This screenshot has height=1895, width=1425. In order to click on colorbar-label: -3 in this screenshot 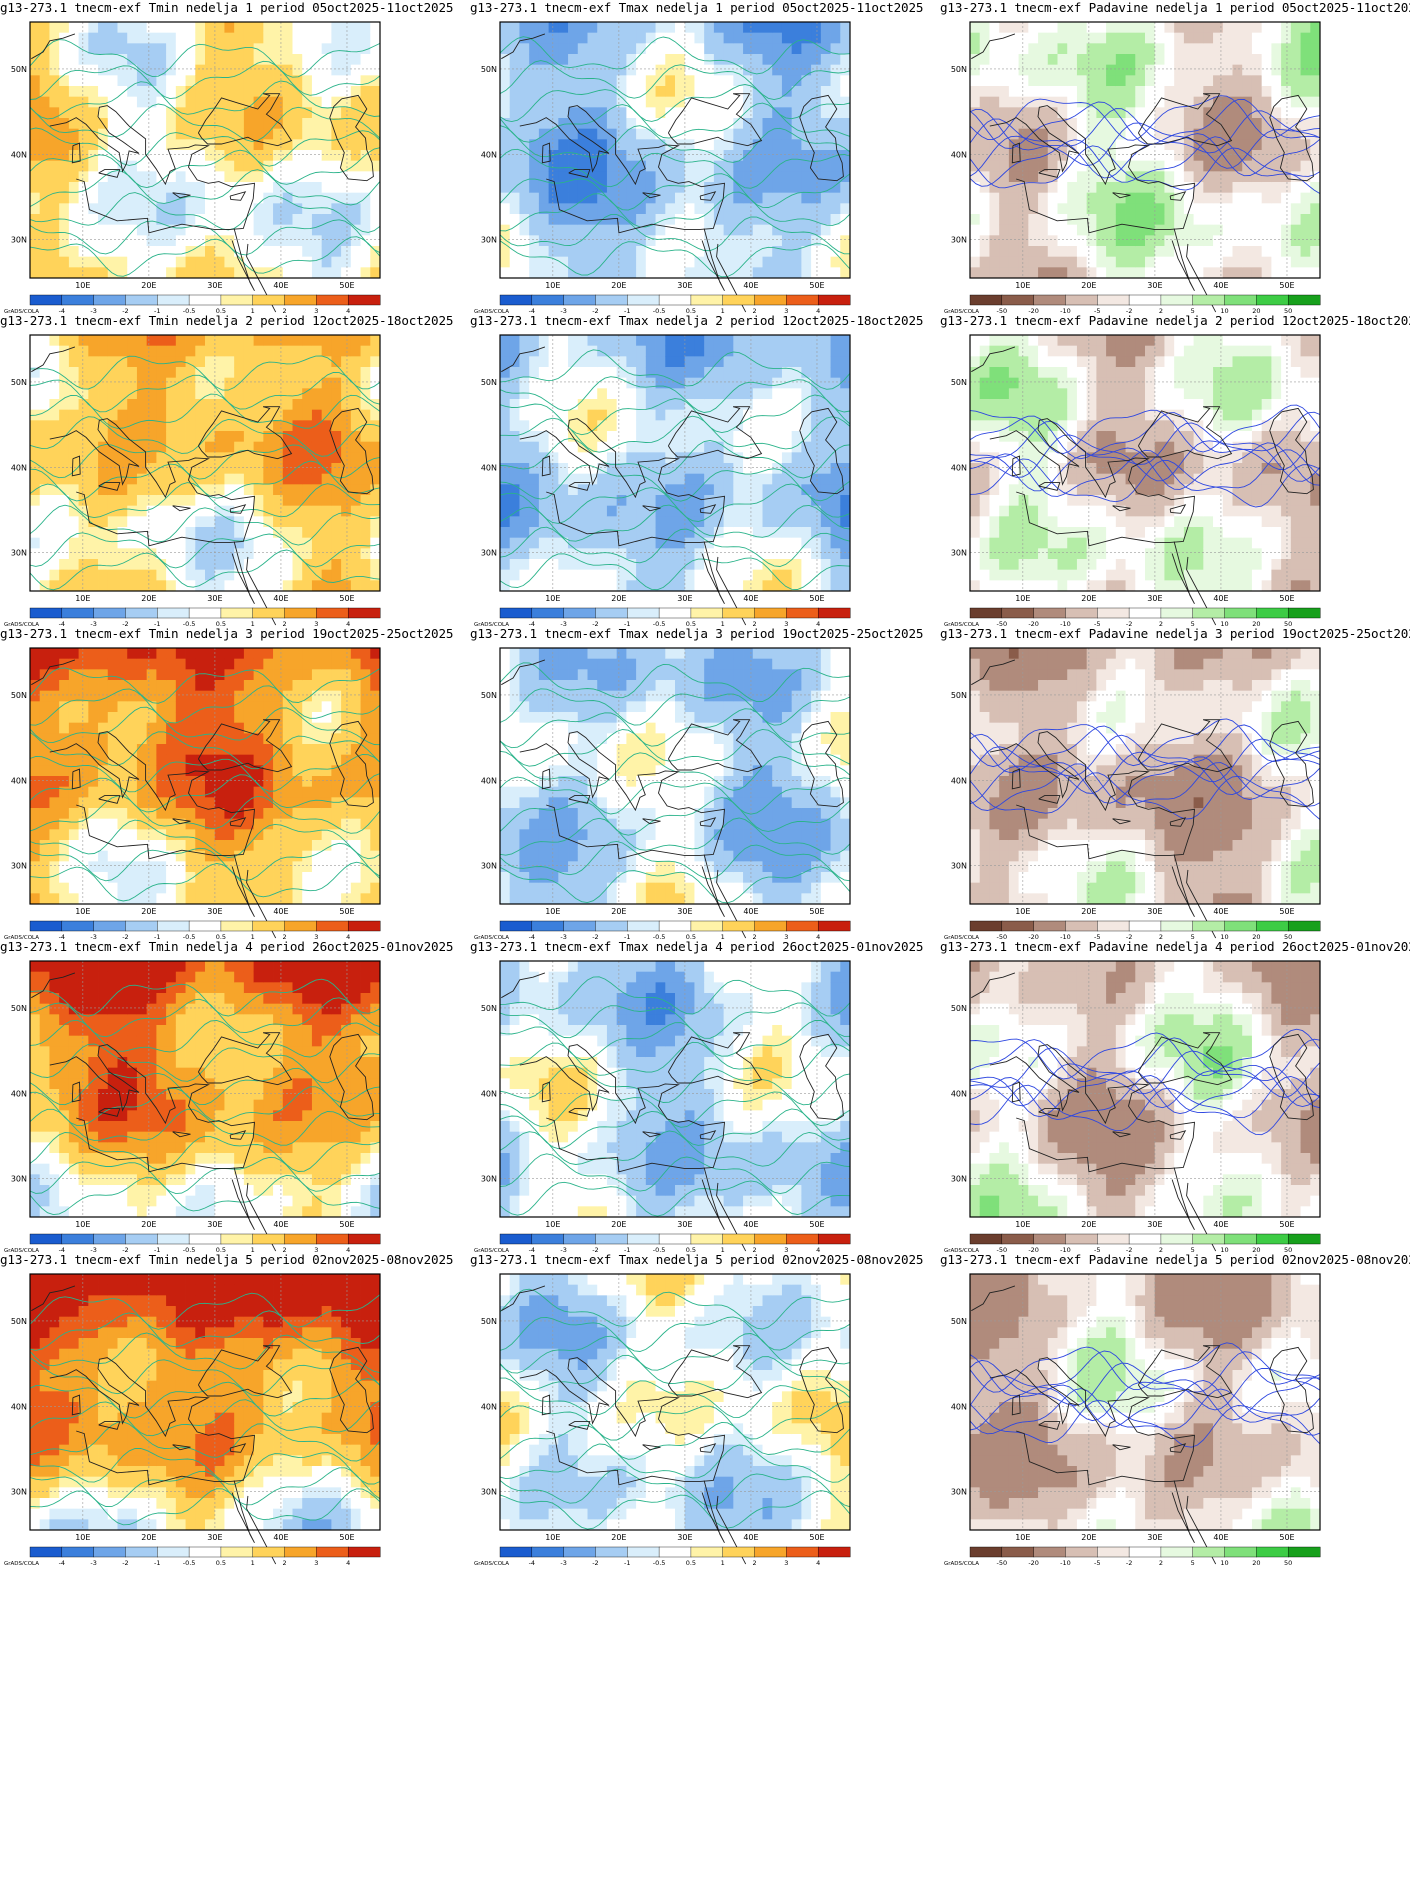, I will do `click(93, 310)`.